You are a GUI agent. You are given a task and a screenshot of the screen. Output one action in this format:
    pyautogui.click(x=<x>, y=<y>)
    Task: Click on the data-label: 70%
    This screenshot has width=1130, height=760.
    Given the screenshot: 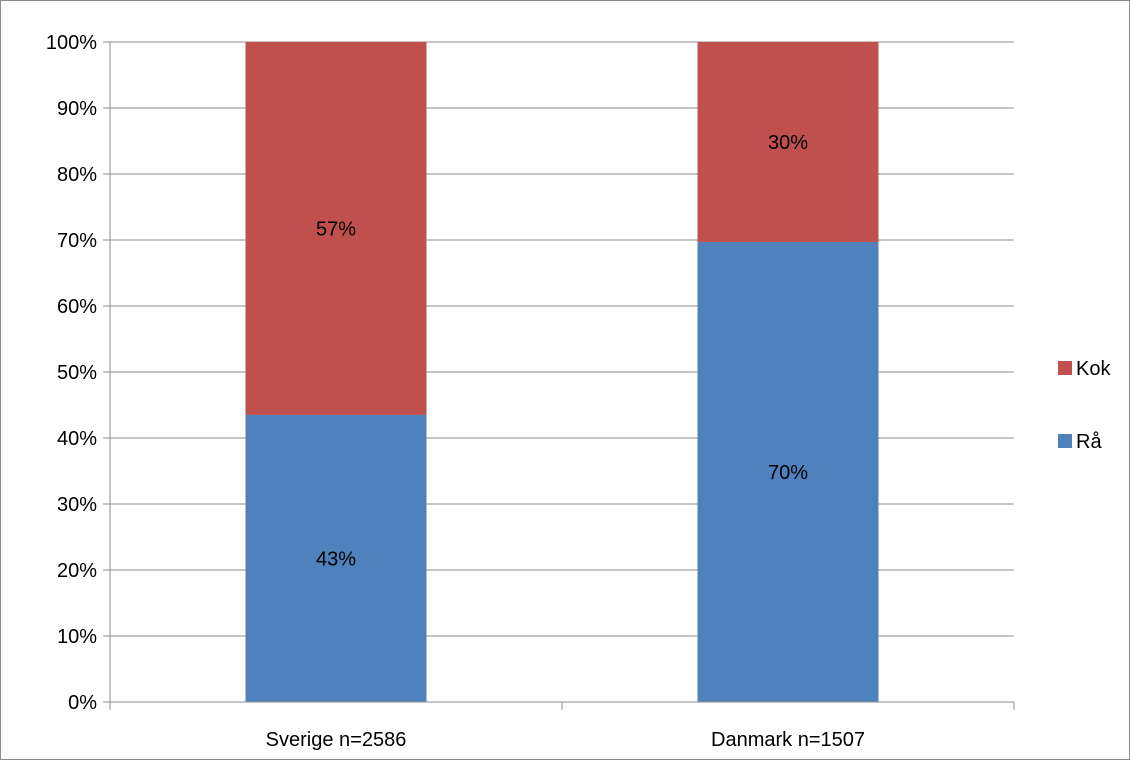 What is the action you would take?
    pyautogui.click(x=788, y=473)
    